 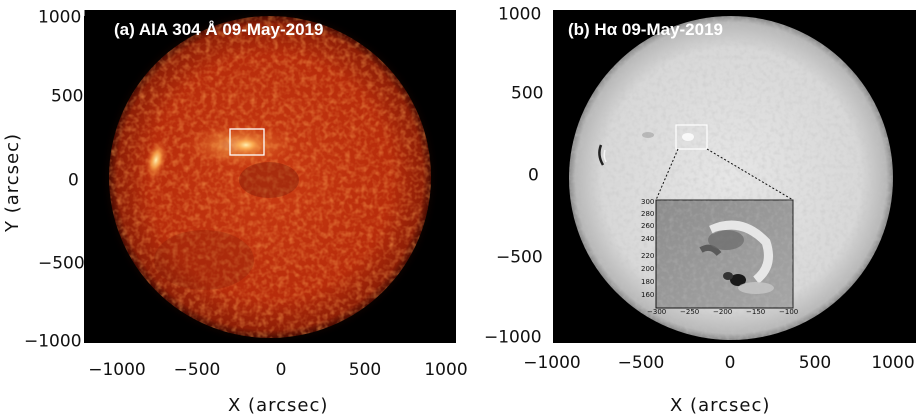 What do you see at coordinates (756, 312) in the screenshot?
I see `inset-x-tick: −150` at bounding box center [756, 312].